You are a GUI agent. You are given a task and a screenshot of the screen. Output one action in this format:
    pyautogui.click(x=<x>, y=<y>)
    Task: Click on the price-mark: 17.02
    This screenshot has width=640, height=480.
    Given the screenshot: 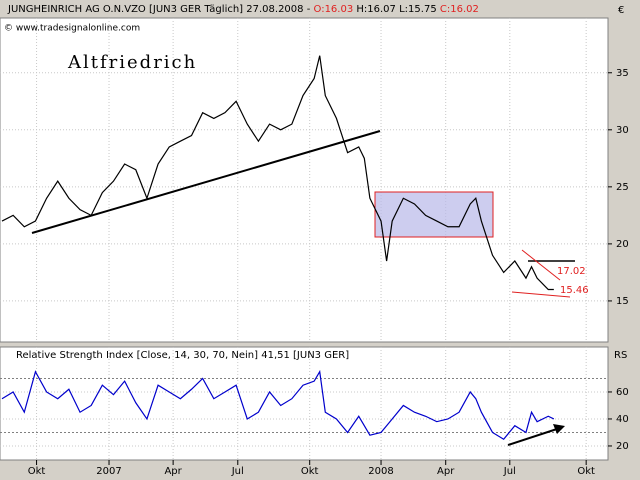 What is the action you would take?
    pyautogui.click(x=571, y=271)
    